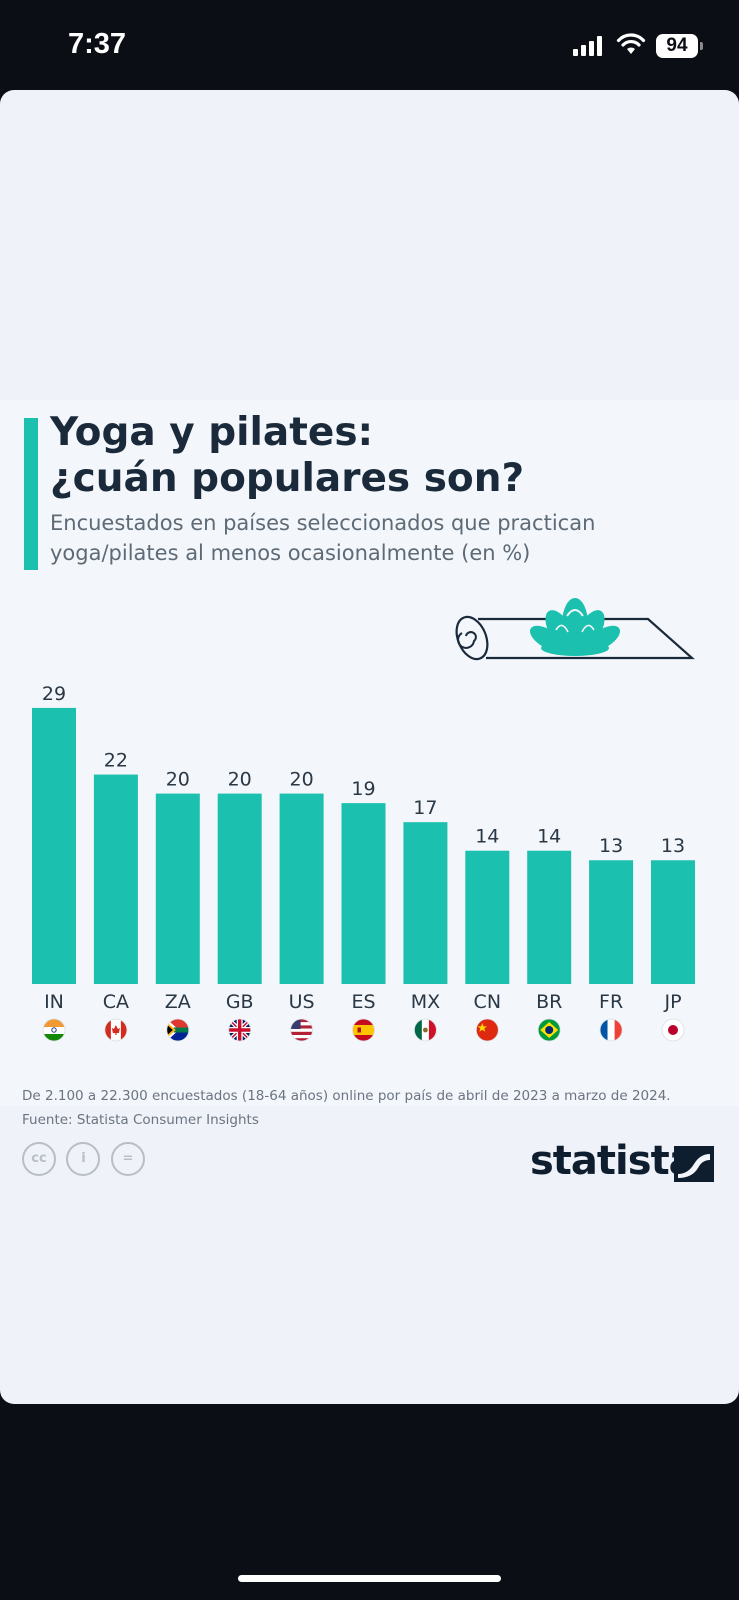 The height and width of the screenshot is (1600, 739). Describe the element at coordinates (54, 1030) in the screenshot. I see `india-flag-icon` at that location.